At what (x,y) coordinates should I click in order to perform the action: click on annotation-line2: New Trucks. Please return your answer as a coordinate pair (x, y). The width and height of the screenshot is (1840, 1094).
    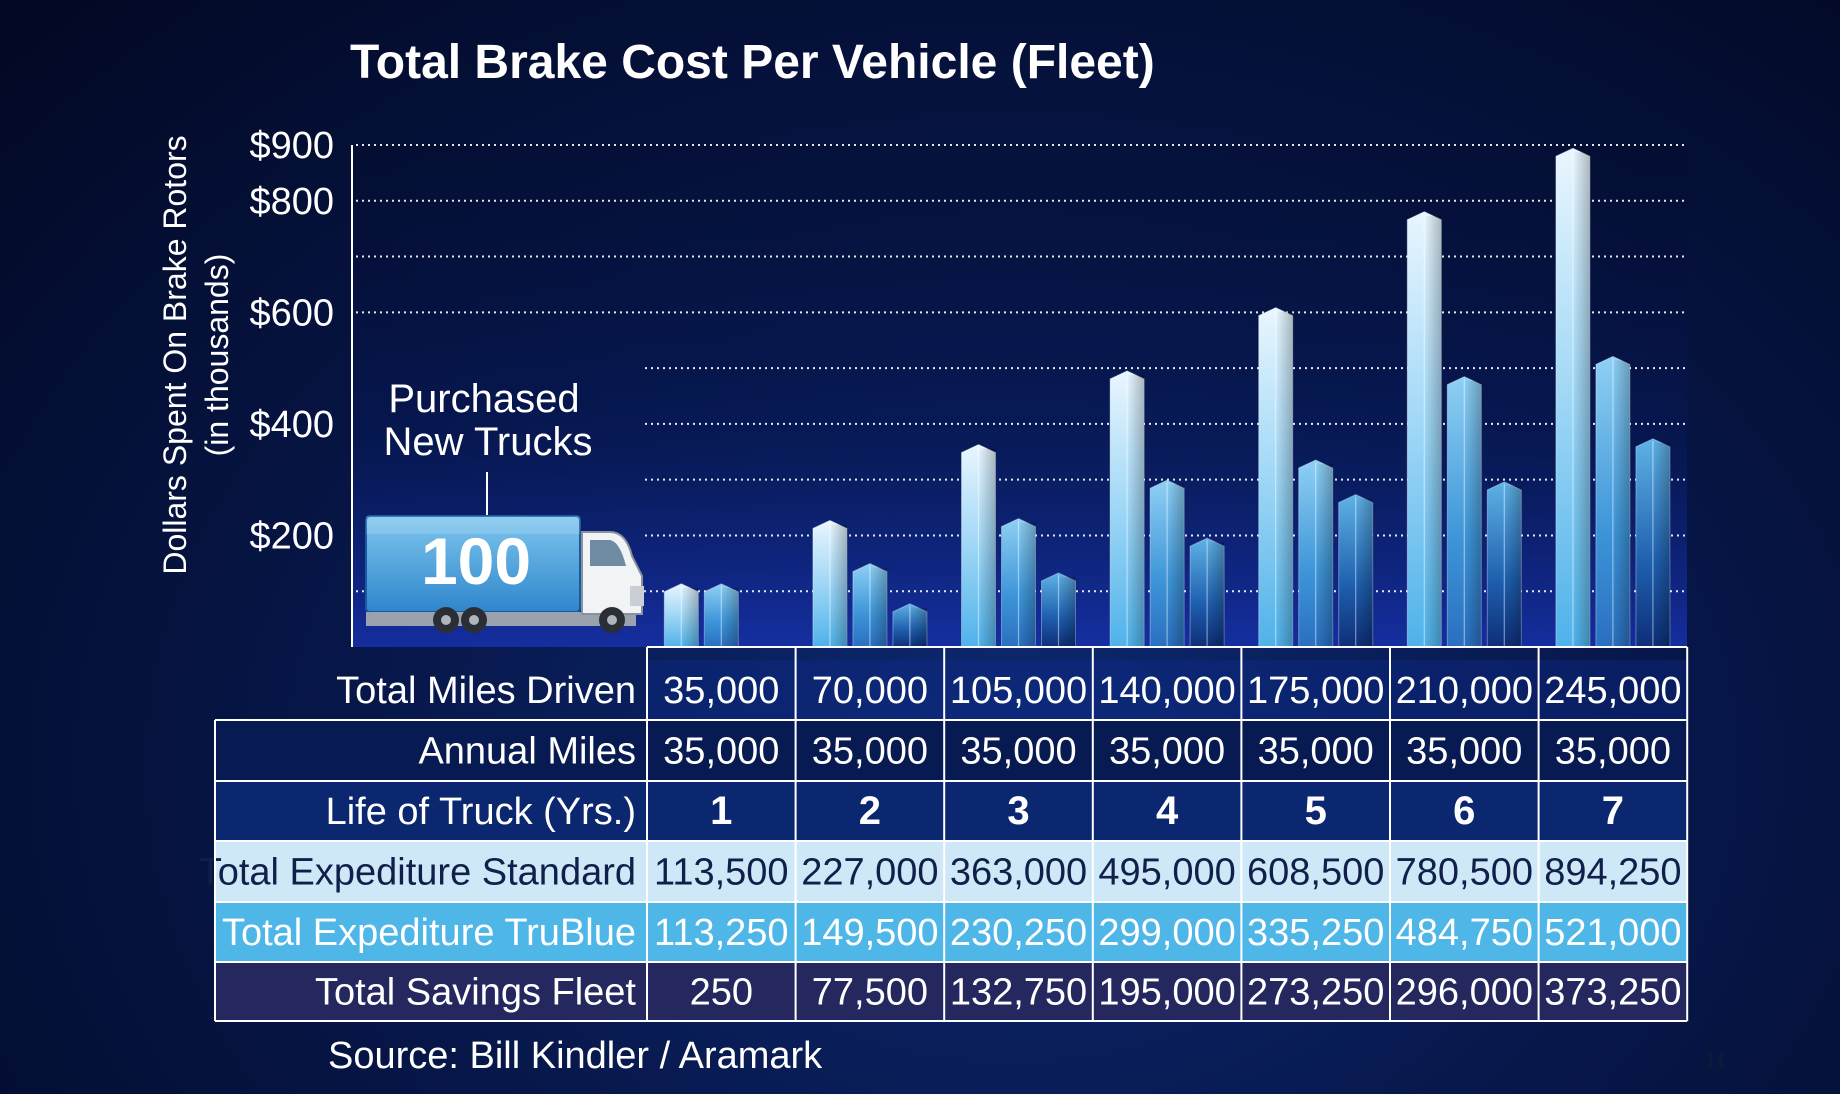
    Looking at the image, I should click on (488, 442).